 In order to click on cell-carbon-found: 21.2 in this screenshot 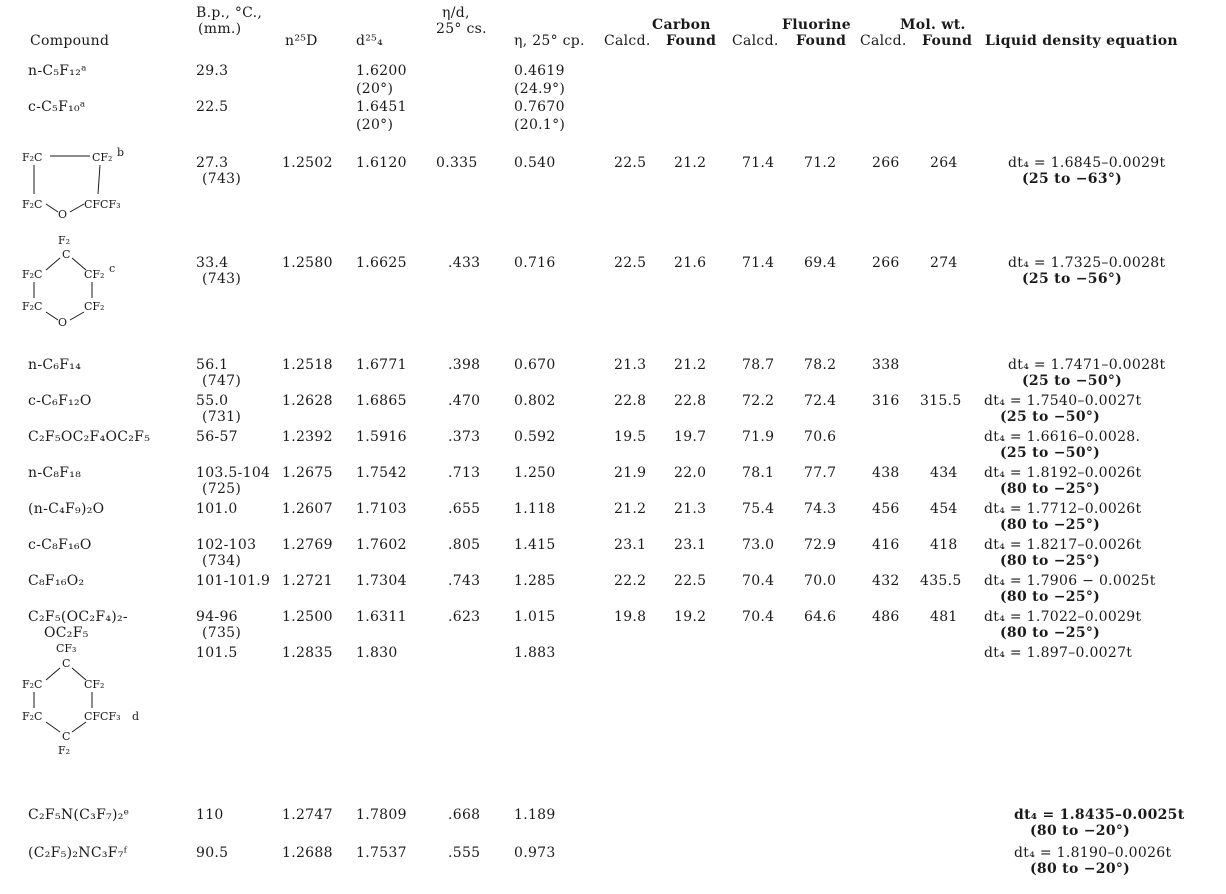, I will do `click(690, 163)`.